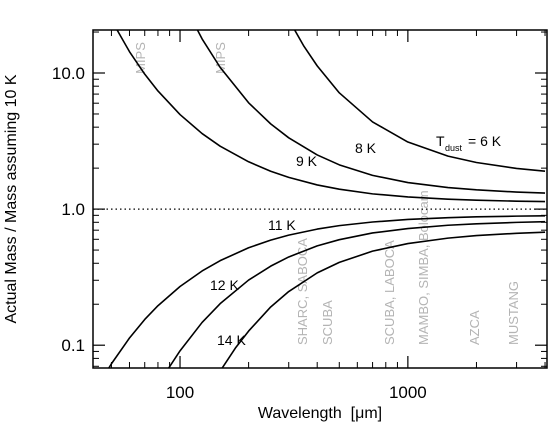 The height and width of the screenshot is (429, 549). What do you see at coordinates (366, 148) in the screenshot?
I see `curve-label: 8 K` at bounding box center [366, 148].